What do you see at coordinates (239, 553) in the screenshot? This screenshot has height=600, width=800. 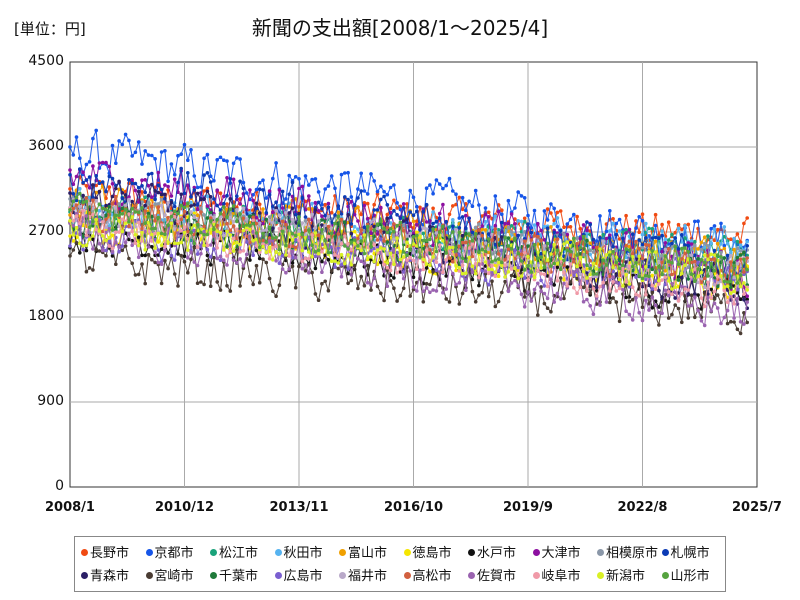 I see `legend-label: 松江市` at bounding box center [239, 553].